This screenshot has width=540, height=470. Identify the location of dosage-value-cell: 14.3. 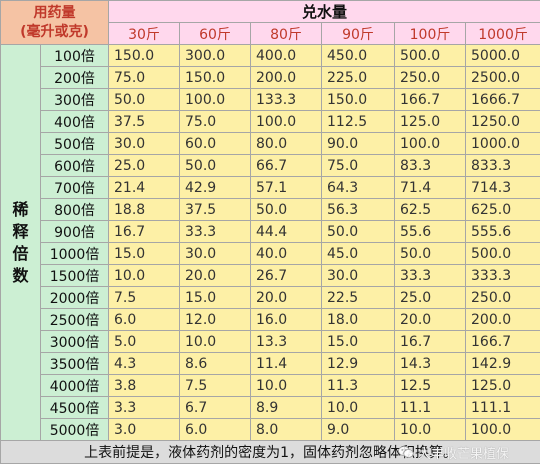
(430, 363).